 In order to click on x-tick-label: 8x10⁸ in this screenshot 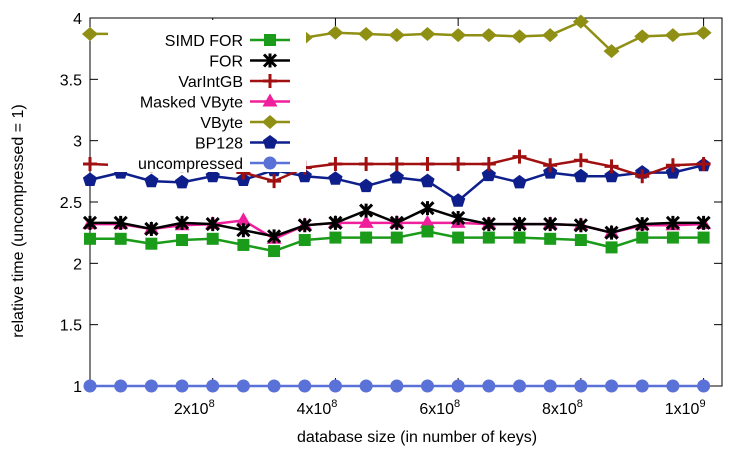, I will do `click(562, 408)`.